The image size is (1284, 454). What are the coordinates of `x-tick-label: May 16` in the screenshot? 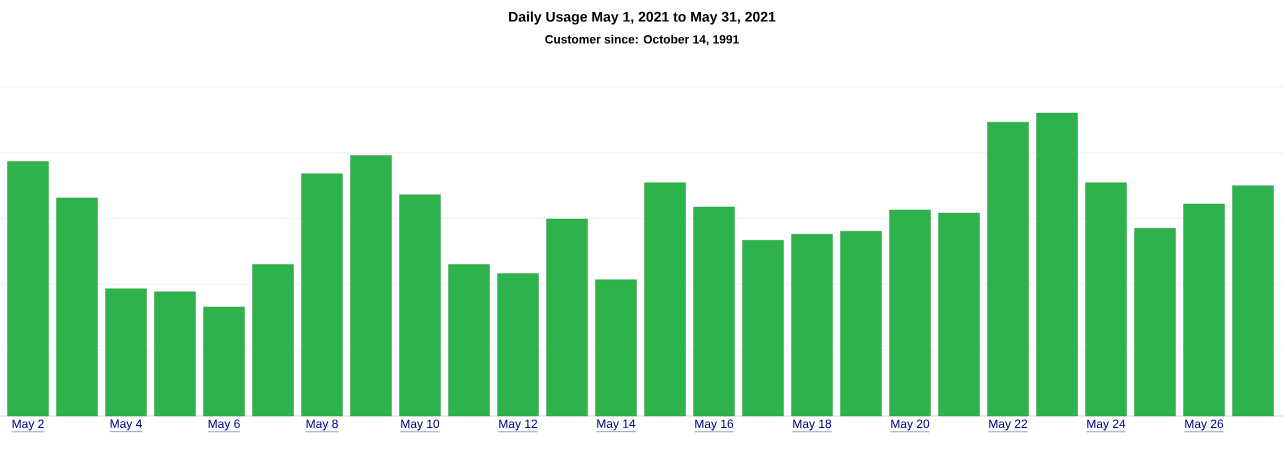 It's located at (714, 425).